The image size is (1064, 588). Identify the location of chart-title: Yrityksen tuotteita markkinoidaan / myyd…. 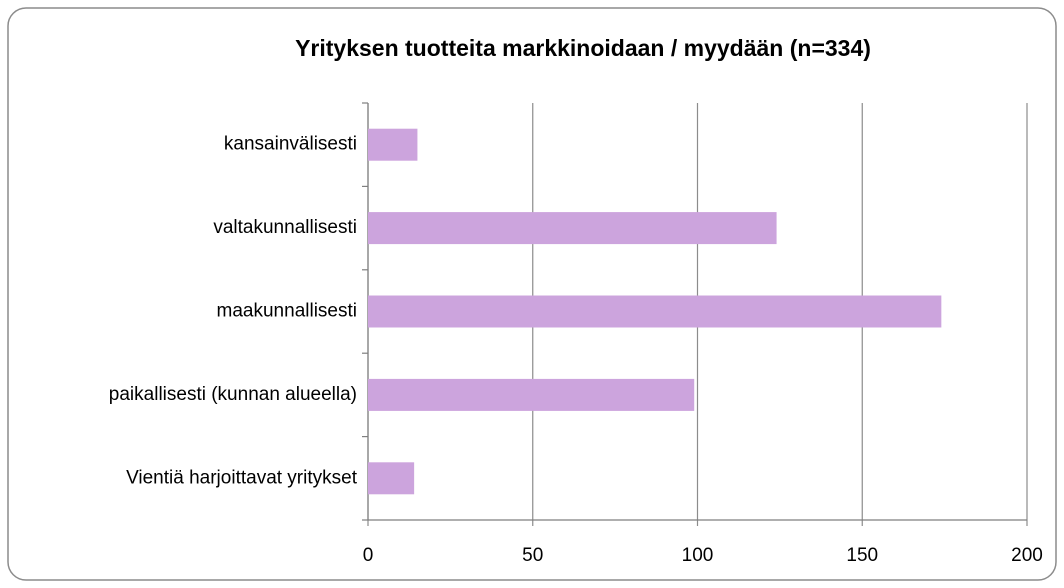
(583, 48).